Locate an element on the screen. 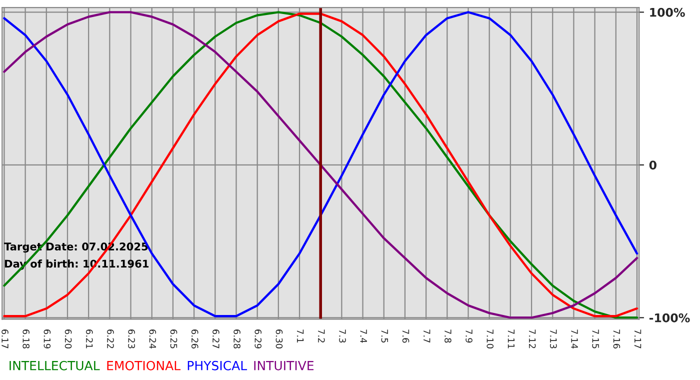 This screenshot has height=380, width=700. x-tick-label: 7.2 is located at coordinates (321, 336).